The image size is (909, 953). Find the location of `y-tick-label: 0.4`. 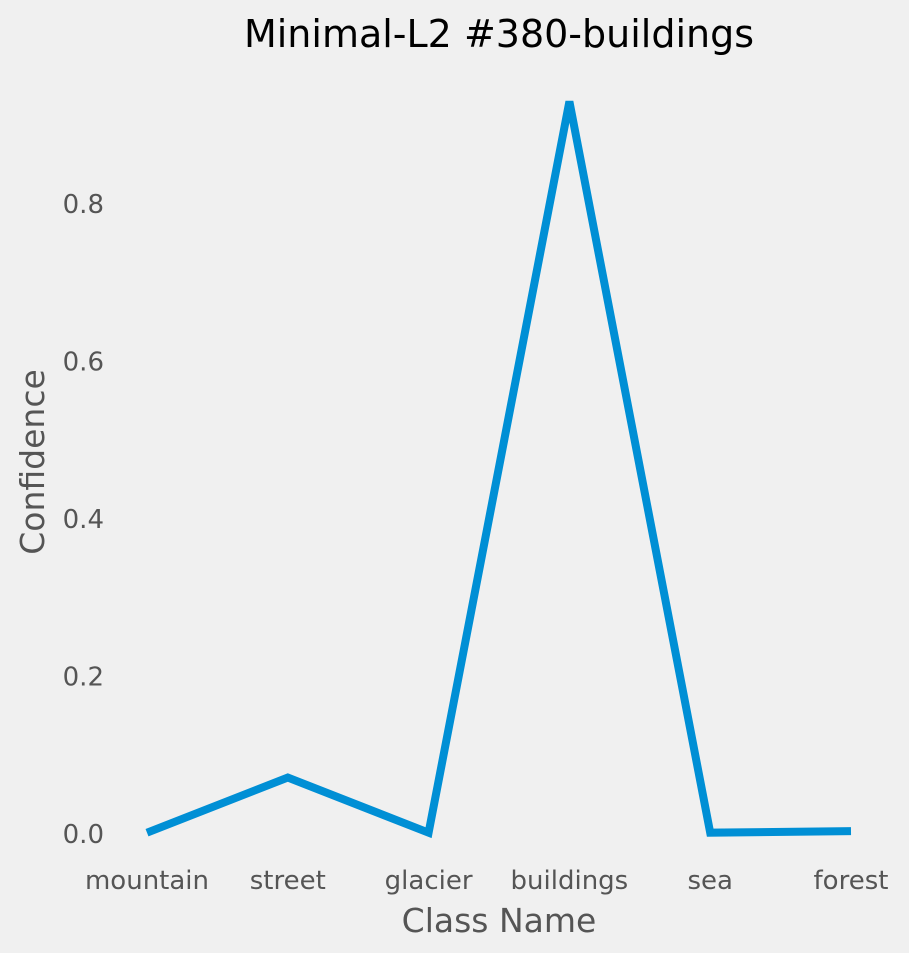

y-tick-label: 0.4 is located at coordinates (83, 520).